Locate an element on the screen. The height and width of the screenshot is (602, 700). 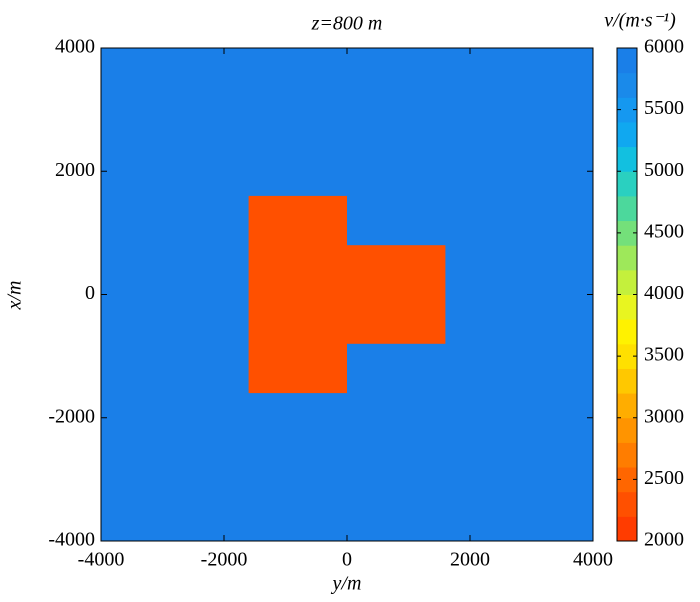
colorbar-tick-label: 6000 is located at coordinates (664, 47).